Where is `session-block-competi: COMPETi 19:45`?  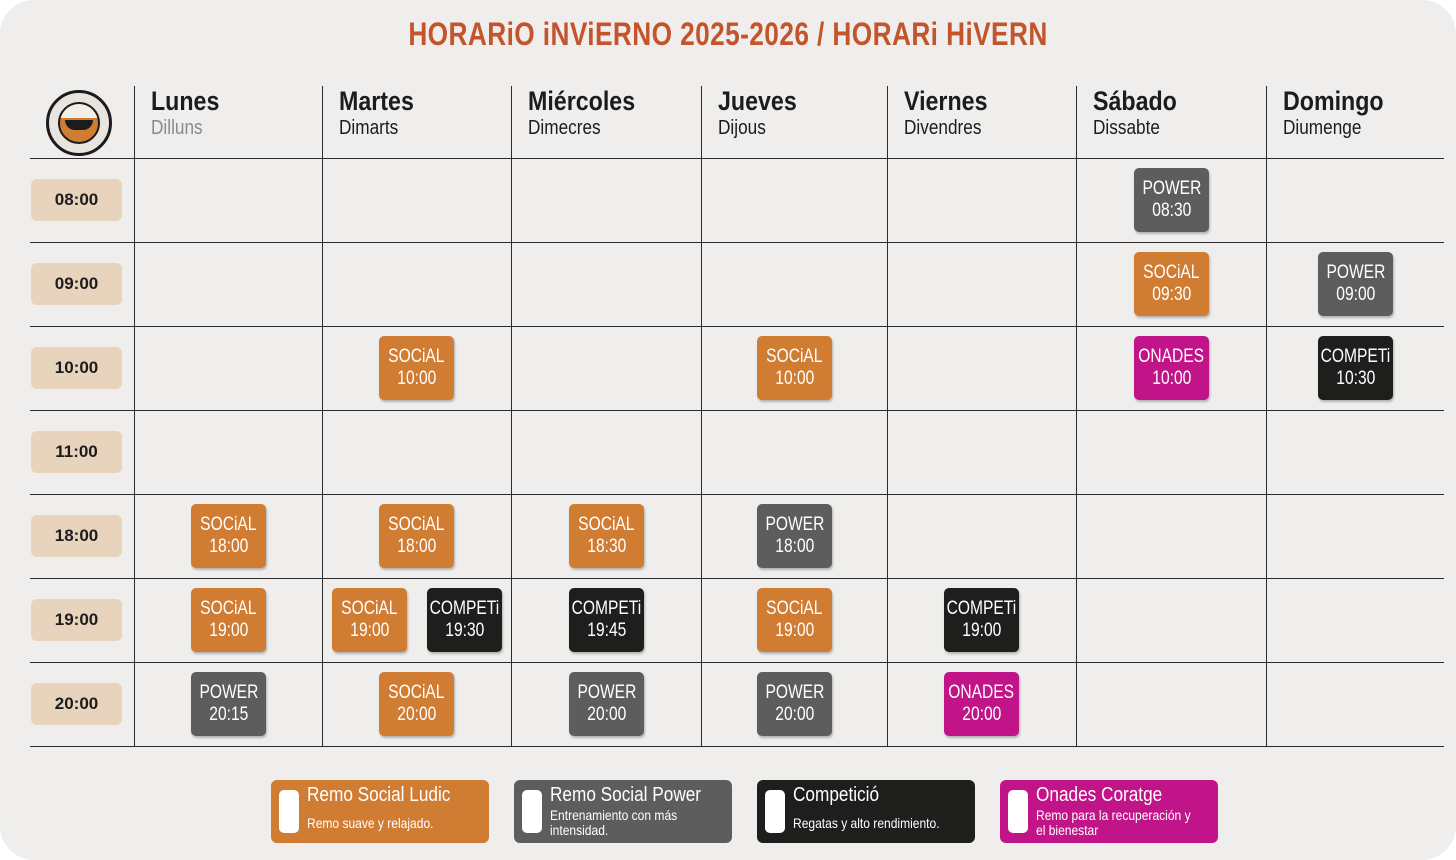
session-block-competi: COMPETi 19:45 is located at coordinates (606, 620).